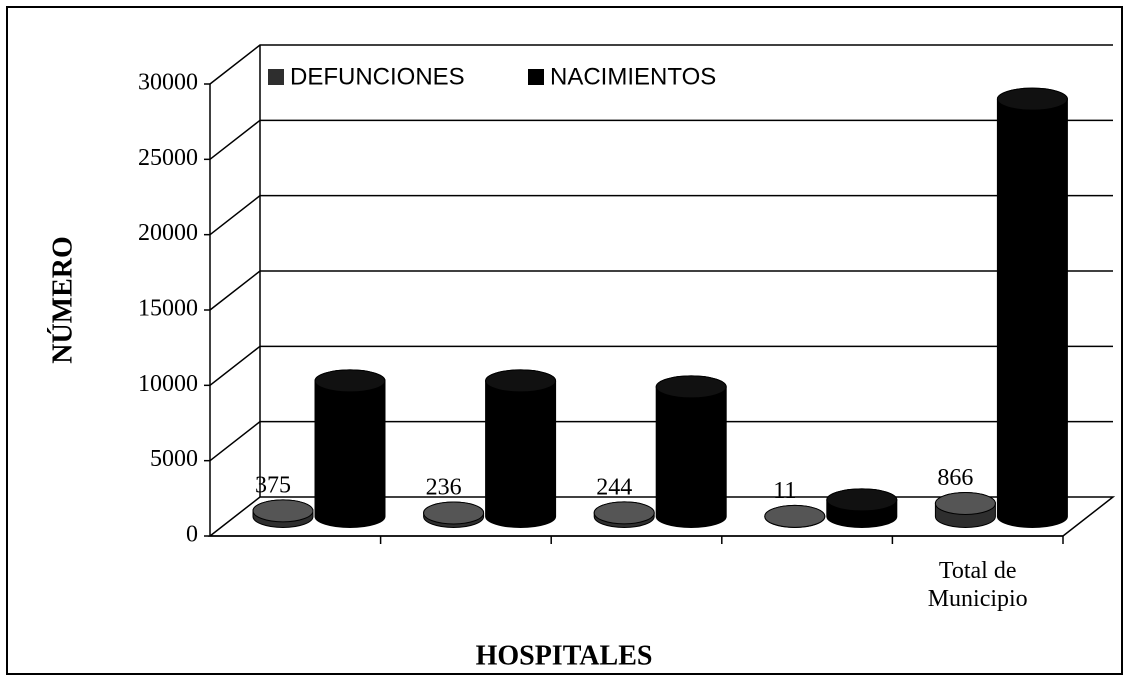 This screenshot has width=1129, height=680. Describe the element at coordinates (168, 384) in the screenshot. I see `y-tick-label: 10000` at that location.